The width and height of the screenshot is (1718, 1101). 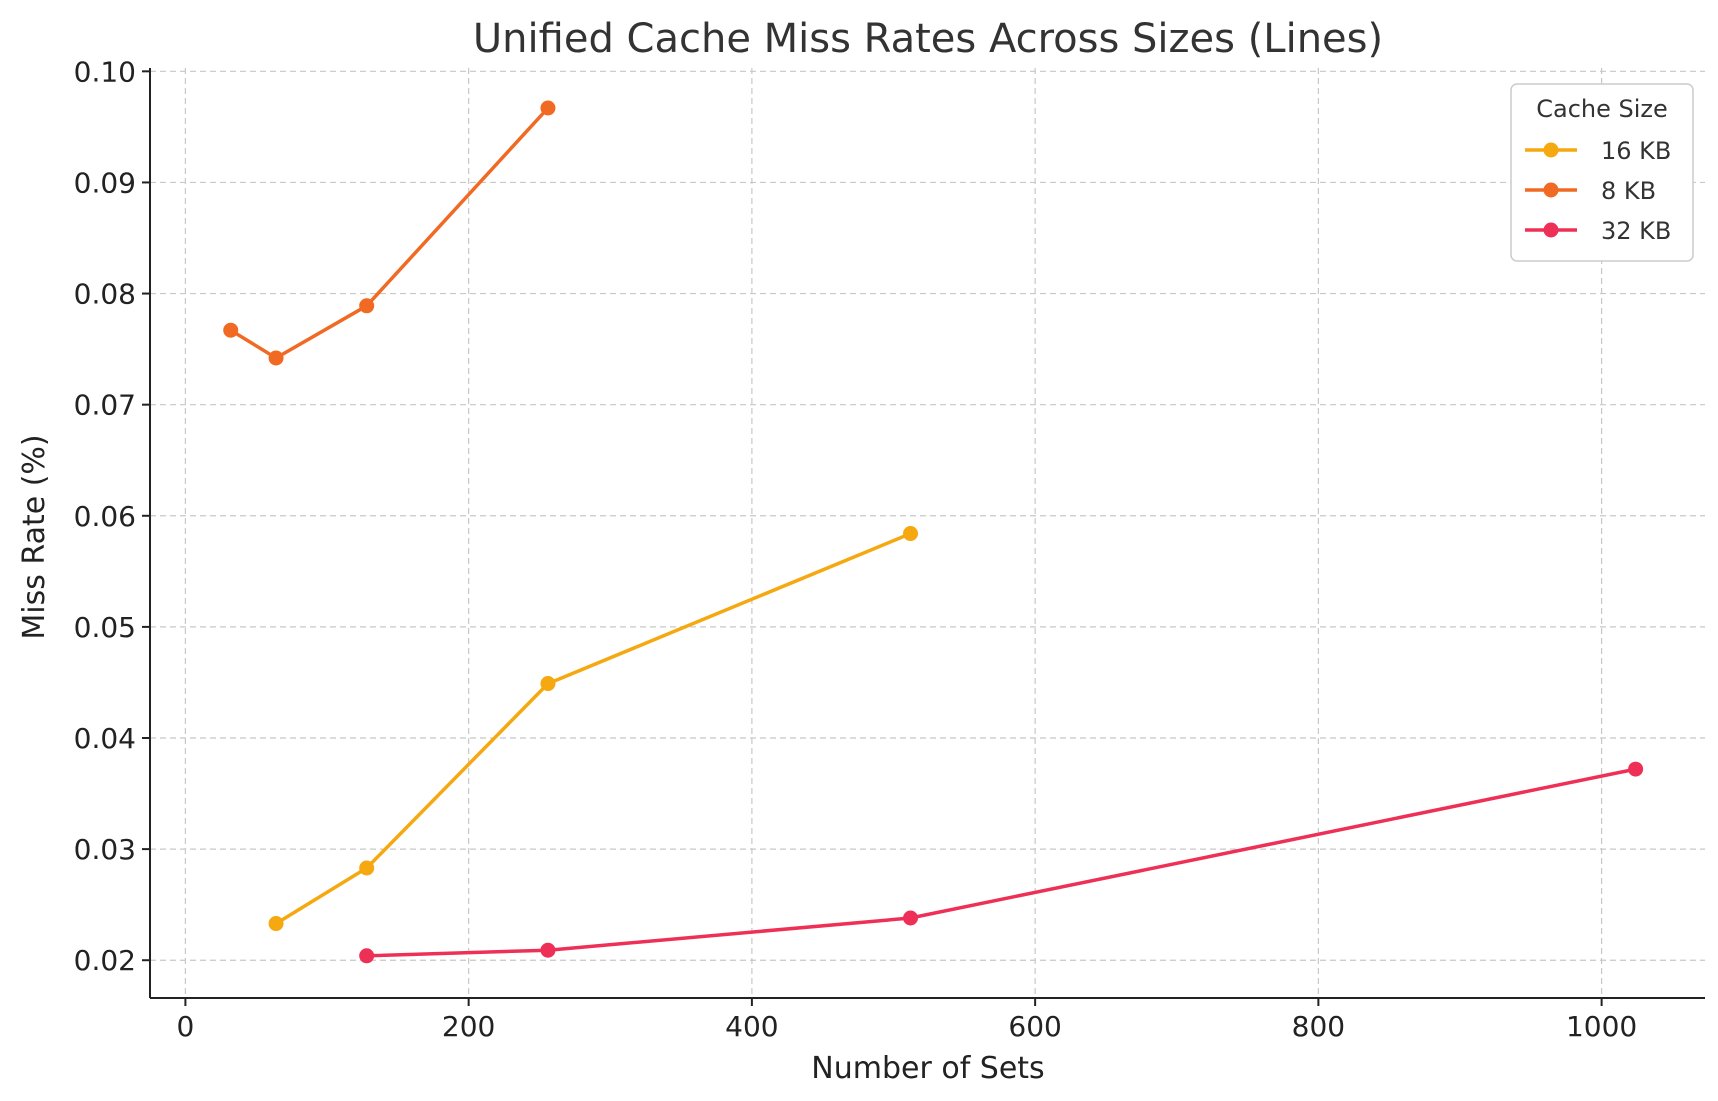 What do you see at coordinates (105, 738) in the screenshot?
I see `y-tick-label: 0.04` at bounding box center [105, 738].